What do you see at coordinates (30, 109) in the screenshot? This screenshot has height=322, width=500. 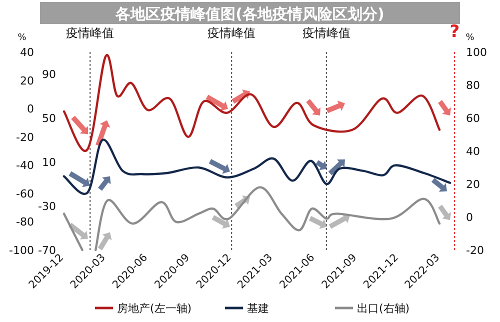 I see `y-tick-label: 0` at bounding box center [30, 109].